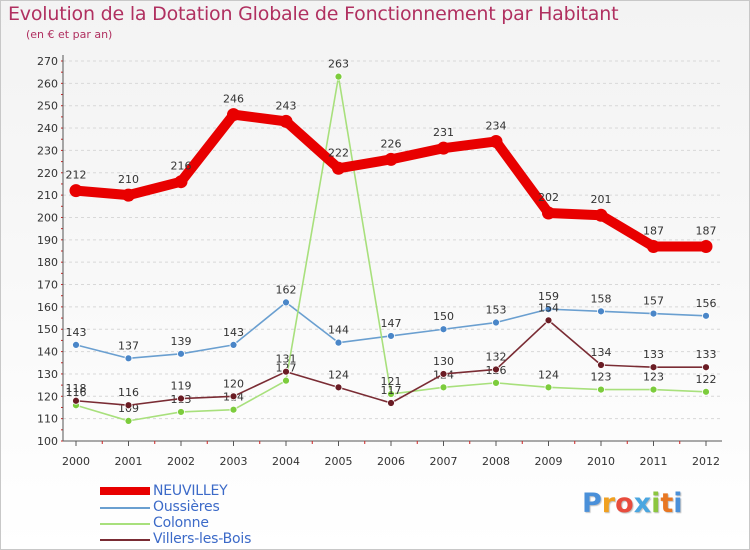  What do you see at coordinates (444, 461) in the screenshot?
I see `x-tick-label: 2007` at bounding box center [444, 461].